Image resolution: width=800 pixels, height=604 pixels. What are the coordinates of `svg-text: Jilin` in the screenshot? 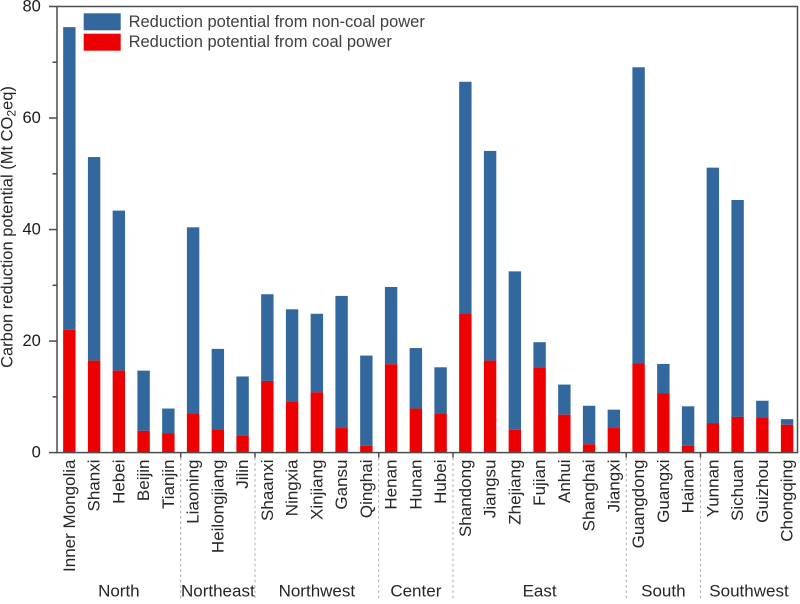 It's located at (242, 474).